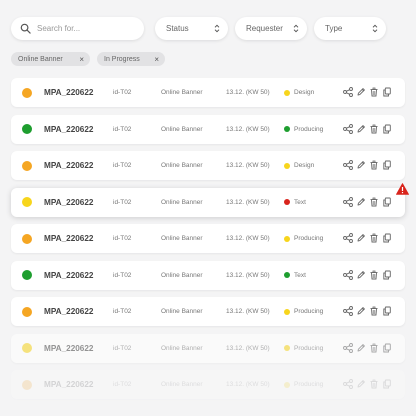  I want to click on status-label: Text, so click(300, 275).